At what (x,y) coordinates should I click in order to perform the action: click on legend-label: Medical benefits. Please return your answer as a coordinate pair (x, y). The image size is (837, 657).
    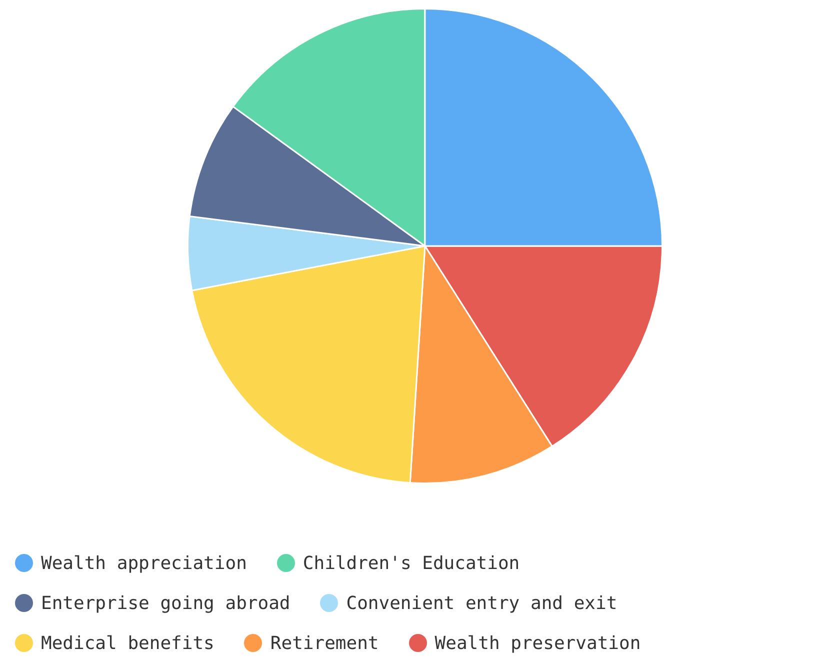
    Looking at the image, I should click on (127, 643).